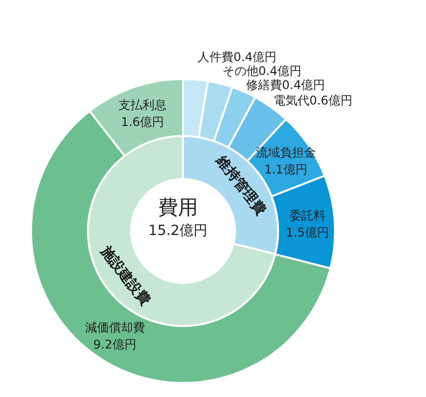 The height and width of the screenshot is (397, 426). Describe the element at coordinates (114, 344) in the screenshot. I see `data-label: 9.2億円` at that location.